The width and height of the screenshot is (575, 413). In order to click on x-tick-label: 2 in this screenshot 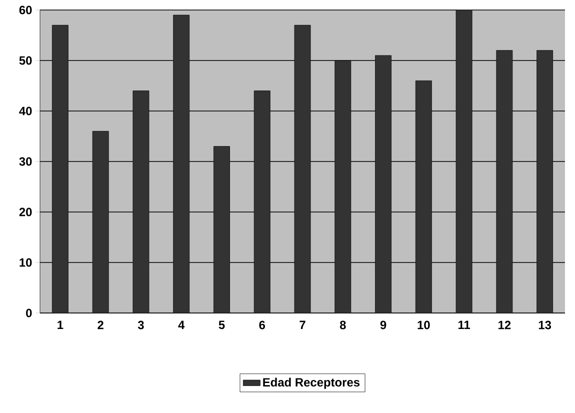, I will do `click(101, 325)`.